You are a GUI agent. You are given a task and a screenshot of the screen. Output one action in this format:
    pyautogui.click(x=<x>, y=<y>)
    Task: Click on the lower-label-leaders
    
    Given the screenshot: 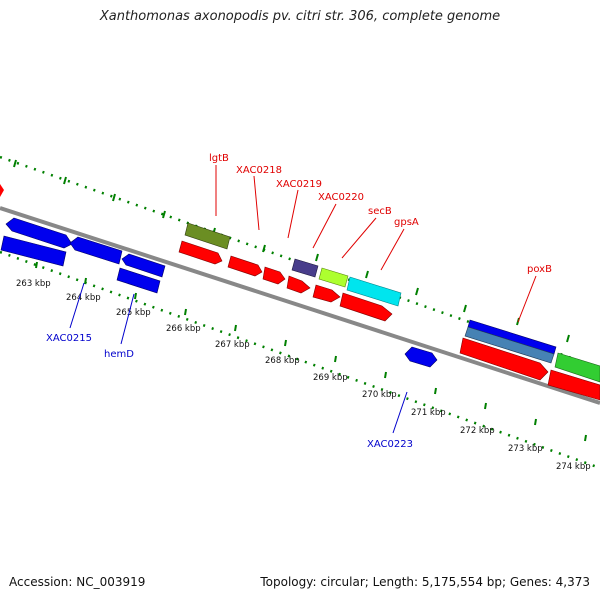 What is the action you would take?
    pyautogui.click(x=238, y=358)
    